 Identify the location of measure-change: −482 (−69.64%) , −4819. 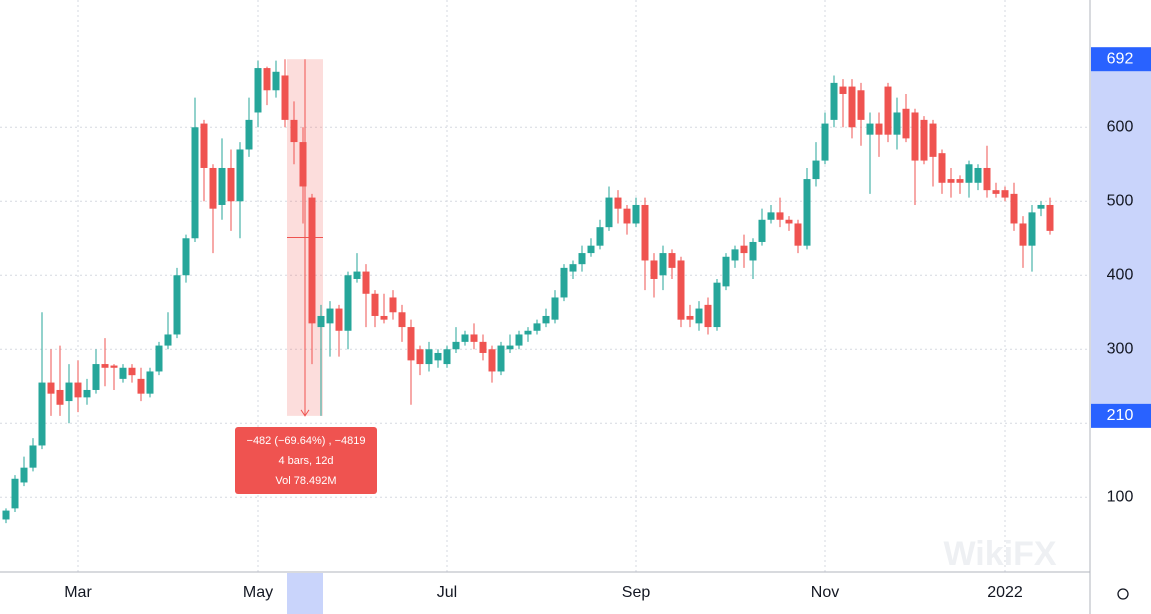
(306, 441).